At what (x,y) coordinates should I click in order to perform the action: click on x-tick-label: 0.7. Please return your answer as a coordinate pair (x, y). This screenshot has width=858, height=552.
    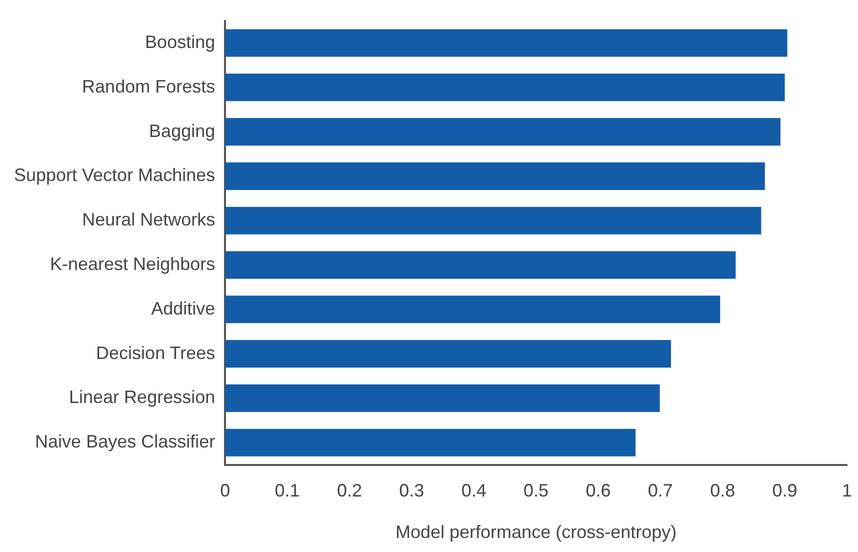
    Looking at the image, I should click on (660, 490).